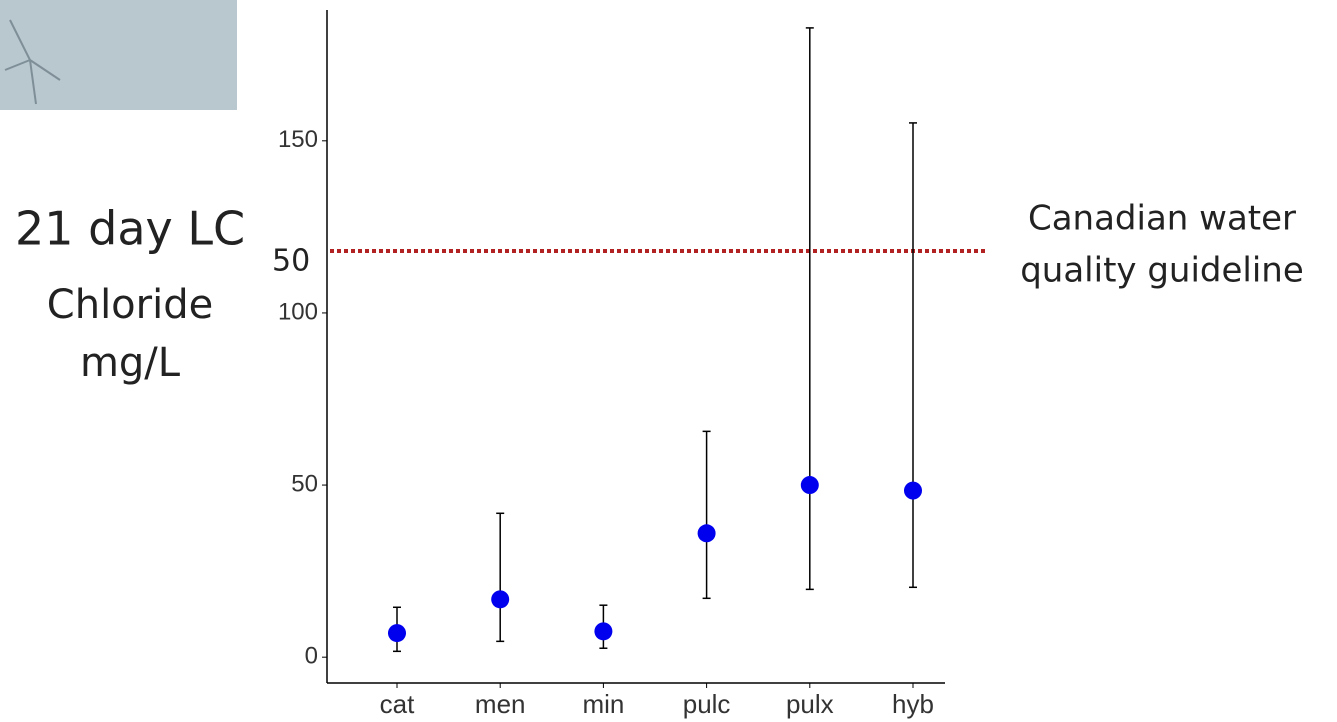 Image resolution: width=1337 pixels, height=722 pixels. Describe the element at coordinates (1162, 271) in the screenshot. I see `guideline-label: quality guideline` at that location.